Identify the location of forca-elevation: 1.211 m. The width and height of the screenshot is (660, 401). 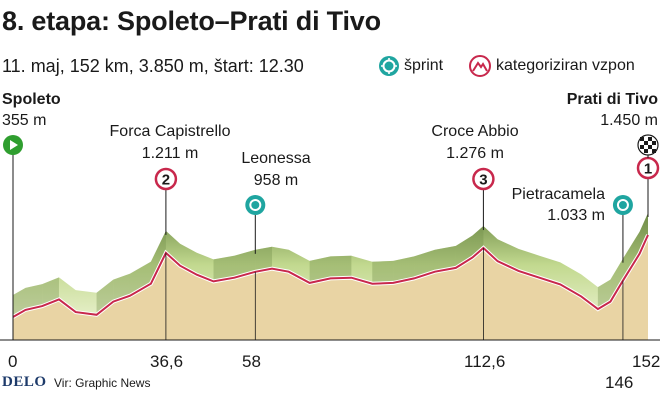
(170, 153).